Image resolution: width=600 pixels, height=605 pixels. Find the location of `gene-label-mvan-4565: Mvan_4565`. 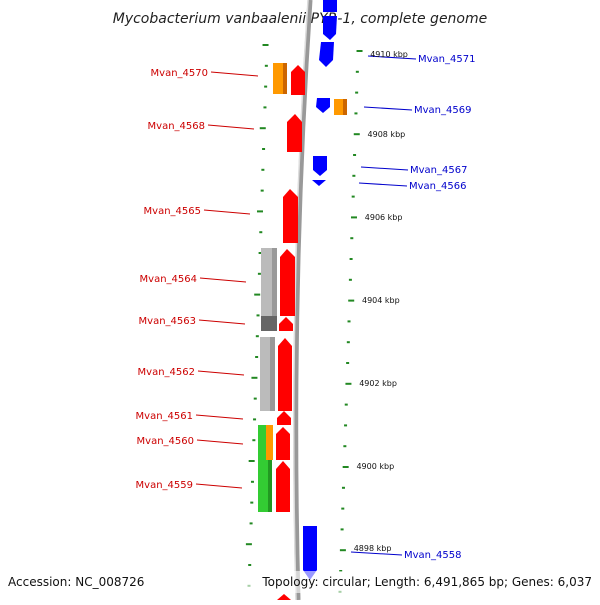

gene-label-mvan-4565: Mvan_4565 is located at coordinates (172, 211).